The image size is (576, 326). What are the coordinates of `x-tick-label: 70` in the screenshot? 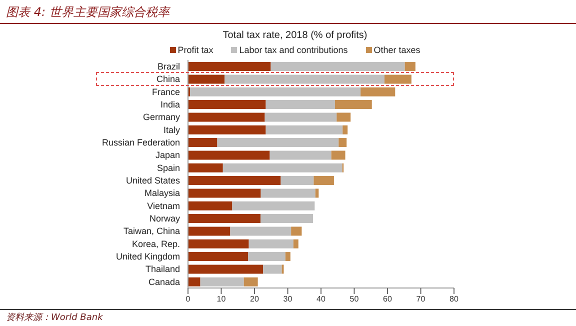 It's located at (421, 299).